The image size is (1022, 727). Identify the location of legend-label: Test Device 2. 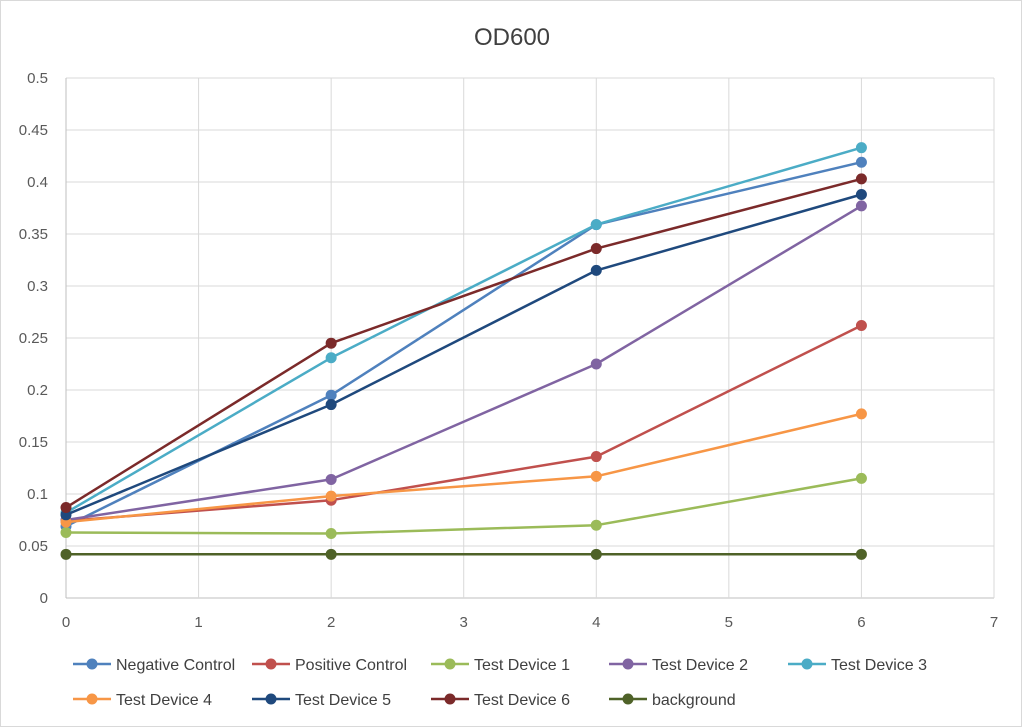
(700, 665).